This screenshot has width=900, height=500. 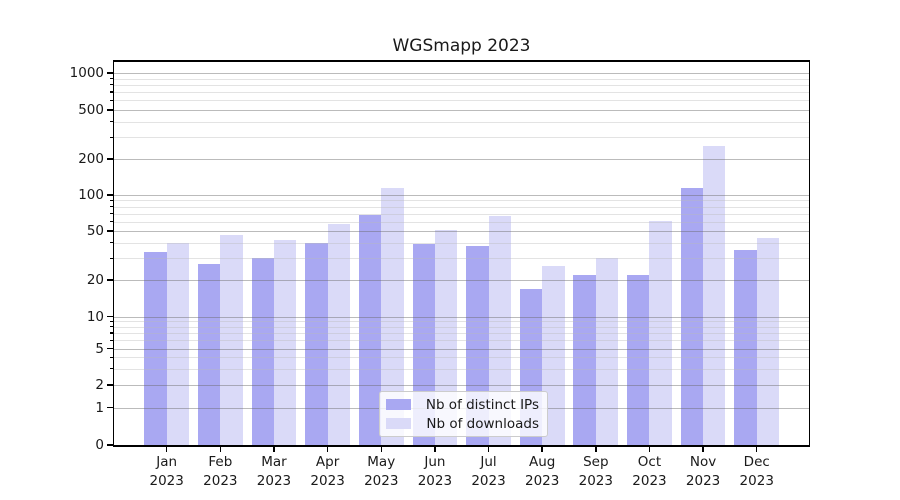 What do you see at coordinates (607, 351) in the screenshot?
I see `bar-nb-of-downloads-sep-2023` at bounding box center [607, 351].